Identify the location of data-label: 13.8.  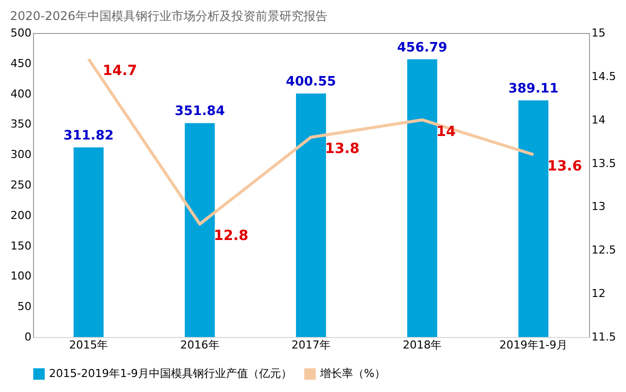
(342, 149).